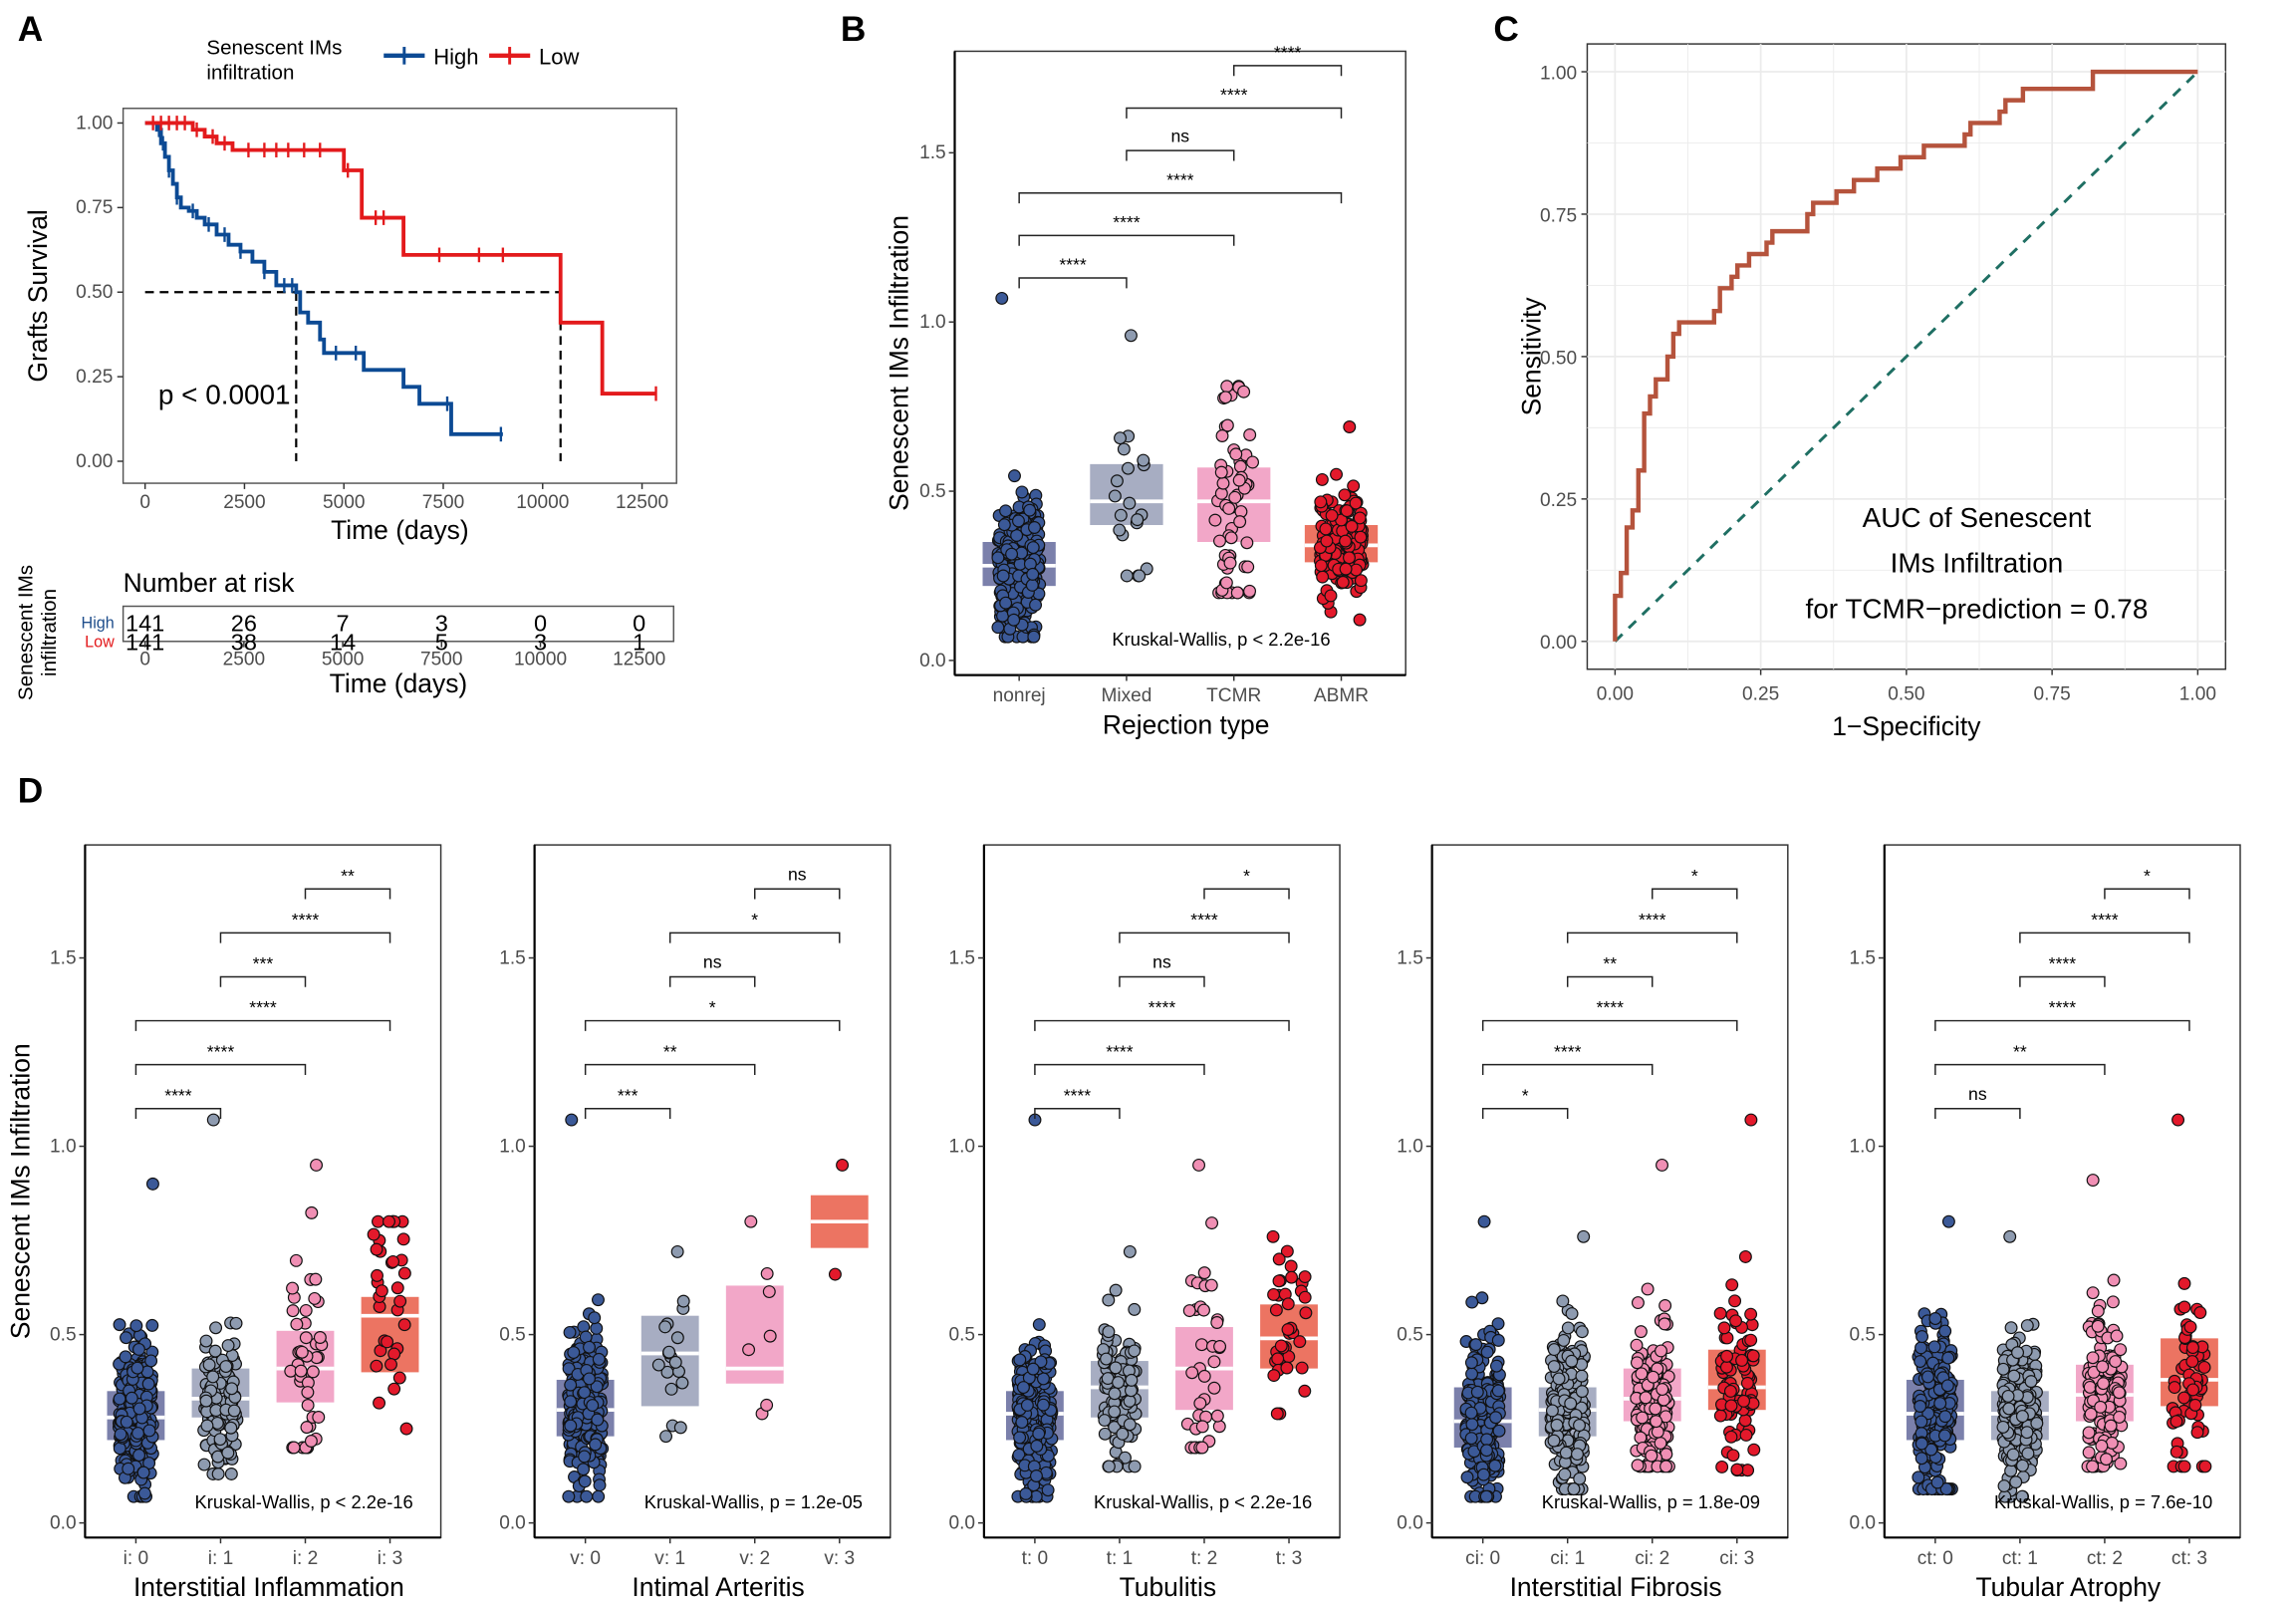  Describe the element at coordinates (1559, 73) in the screenshot. I see `y-tick-label: 1.00` at that location.